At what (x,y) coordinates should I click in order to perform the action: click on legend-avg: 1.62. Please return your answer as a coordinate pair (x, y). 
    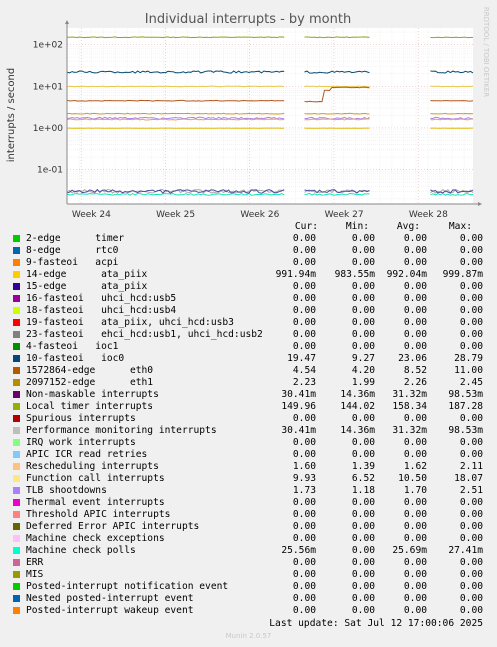
    Looking at the image, I should click on (415, 466).